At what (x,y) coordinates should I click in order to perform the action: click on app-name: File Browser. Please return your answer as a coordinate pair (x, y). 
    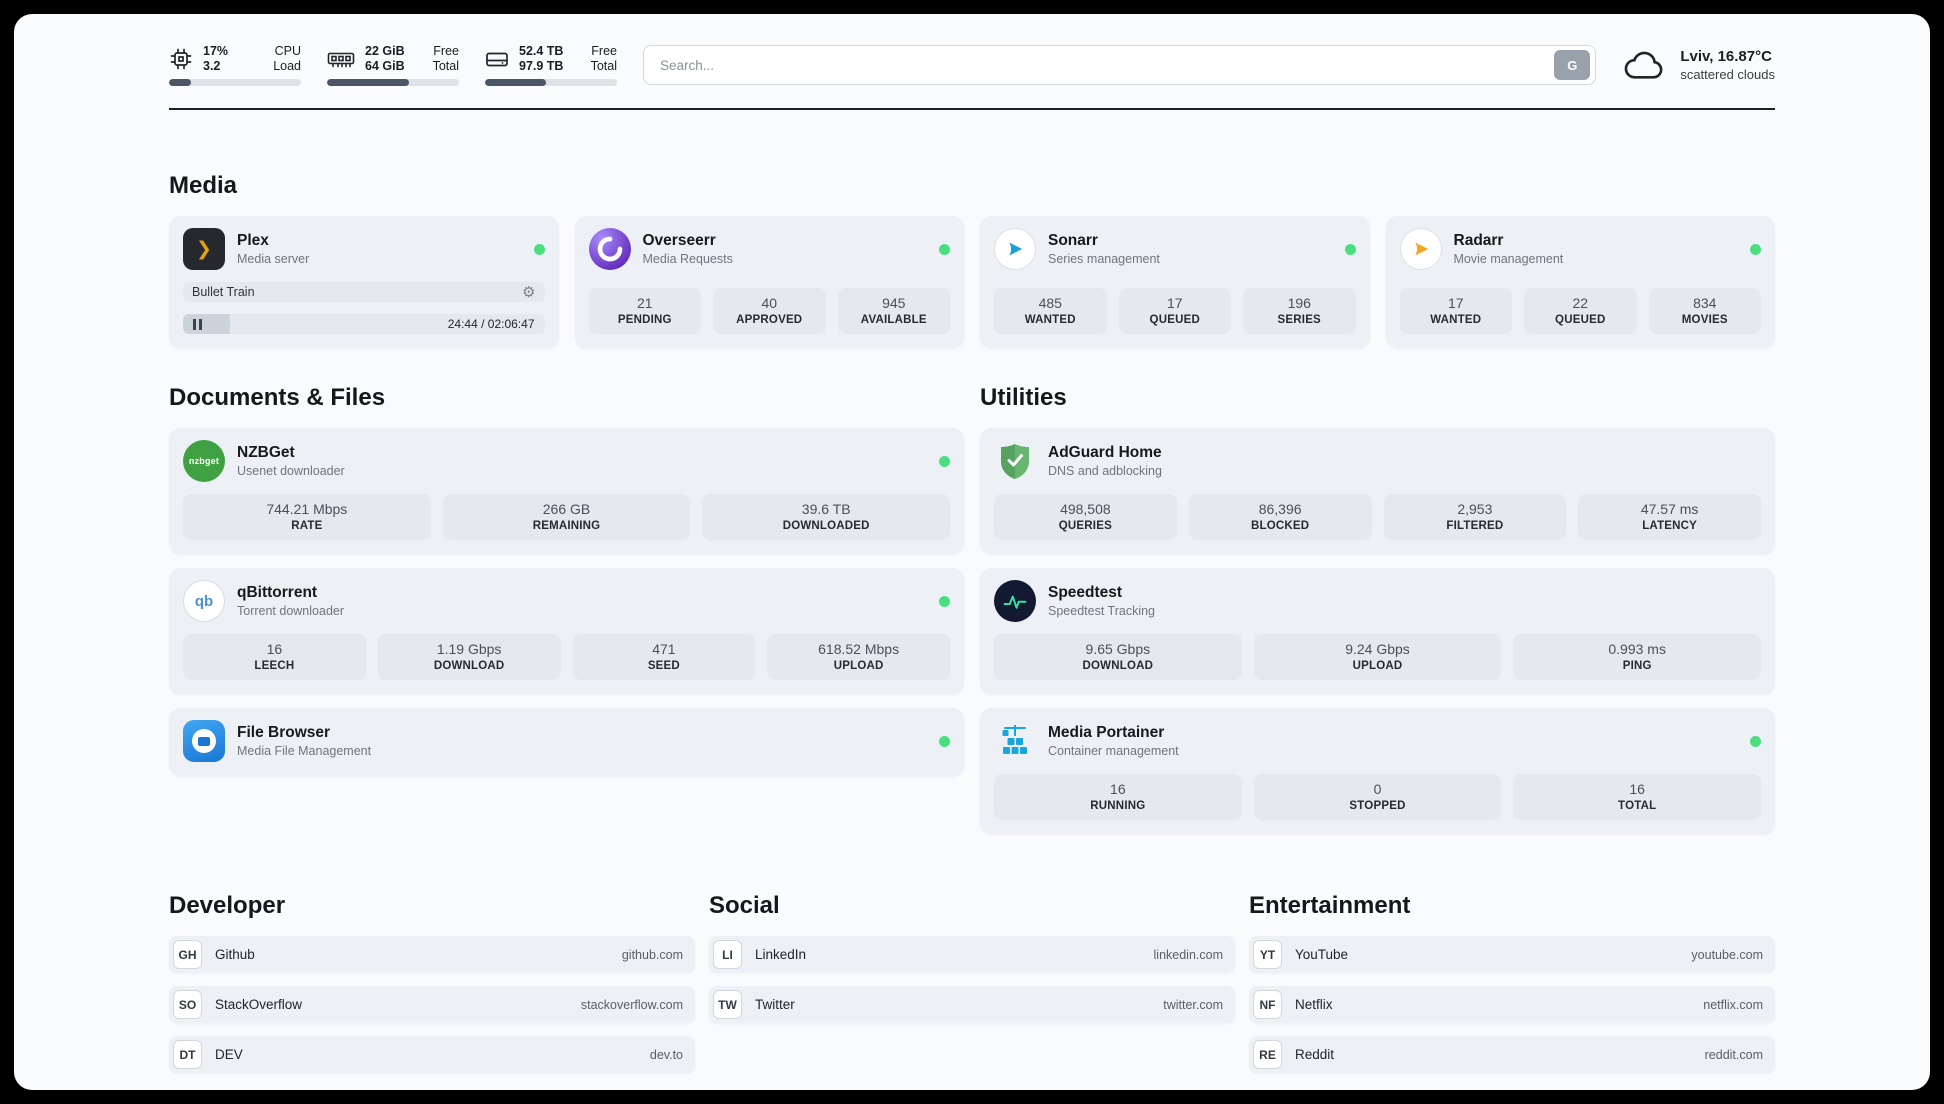
    Looking at the image, I should click on (284, 732).